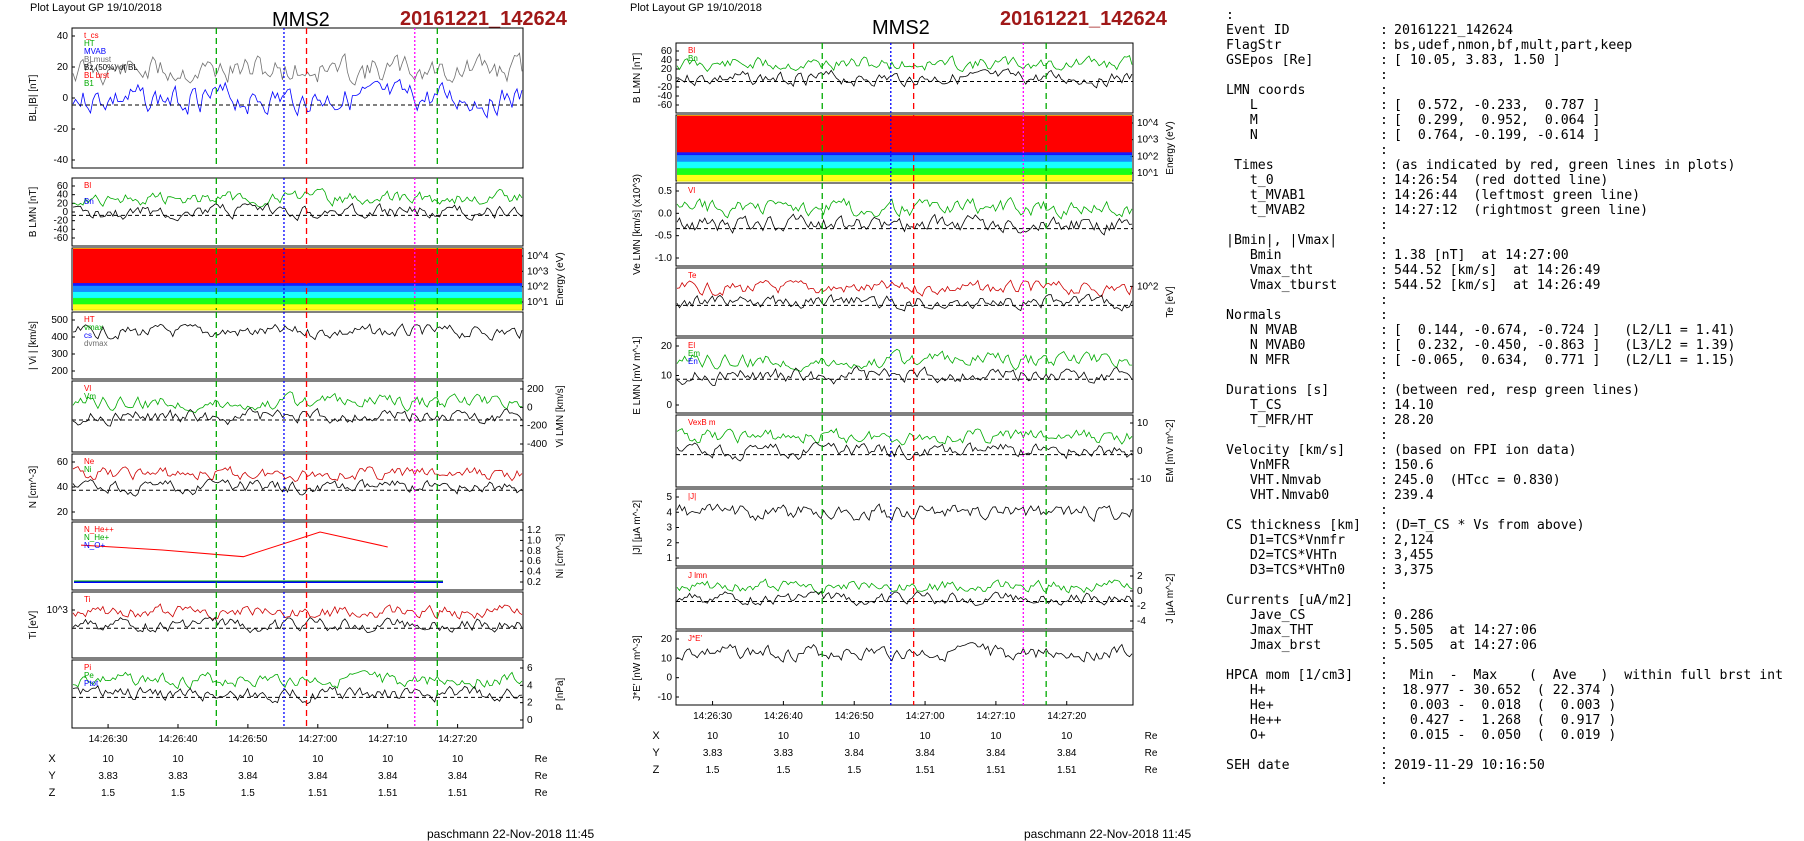  I want to click on summary-row: L: [ 0.572, -0.233, 0.787 ], so click(1513, 105).